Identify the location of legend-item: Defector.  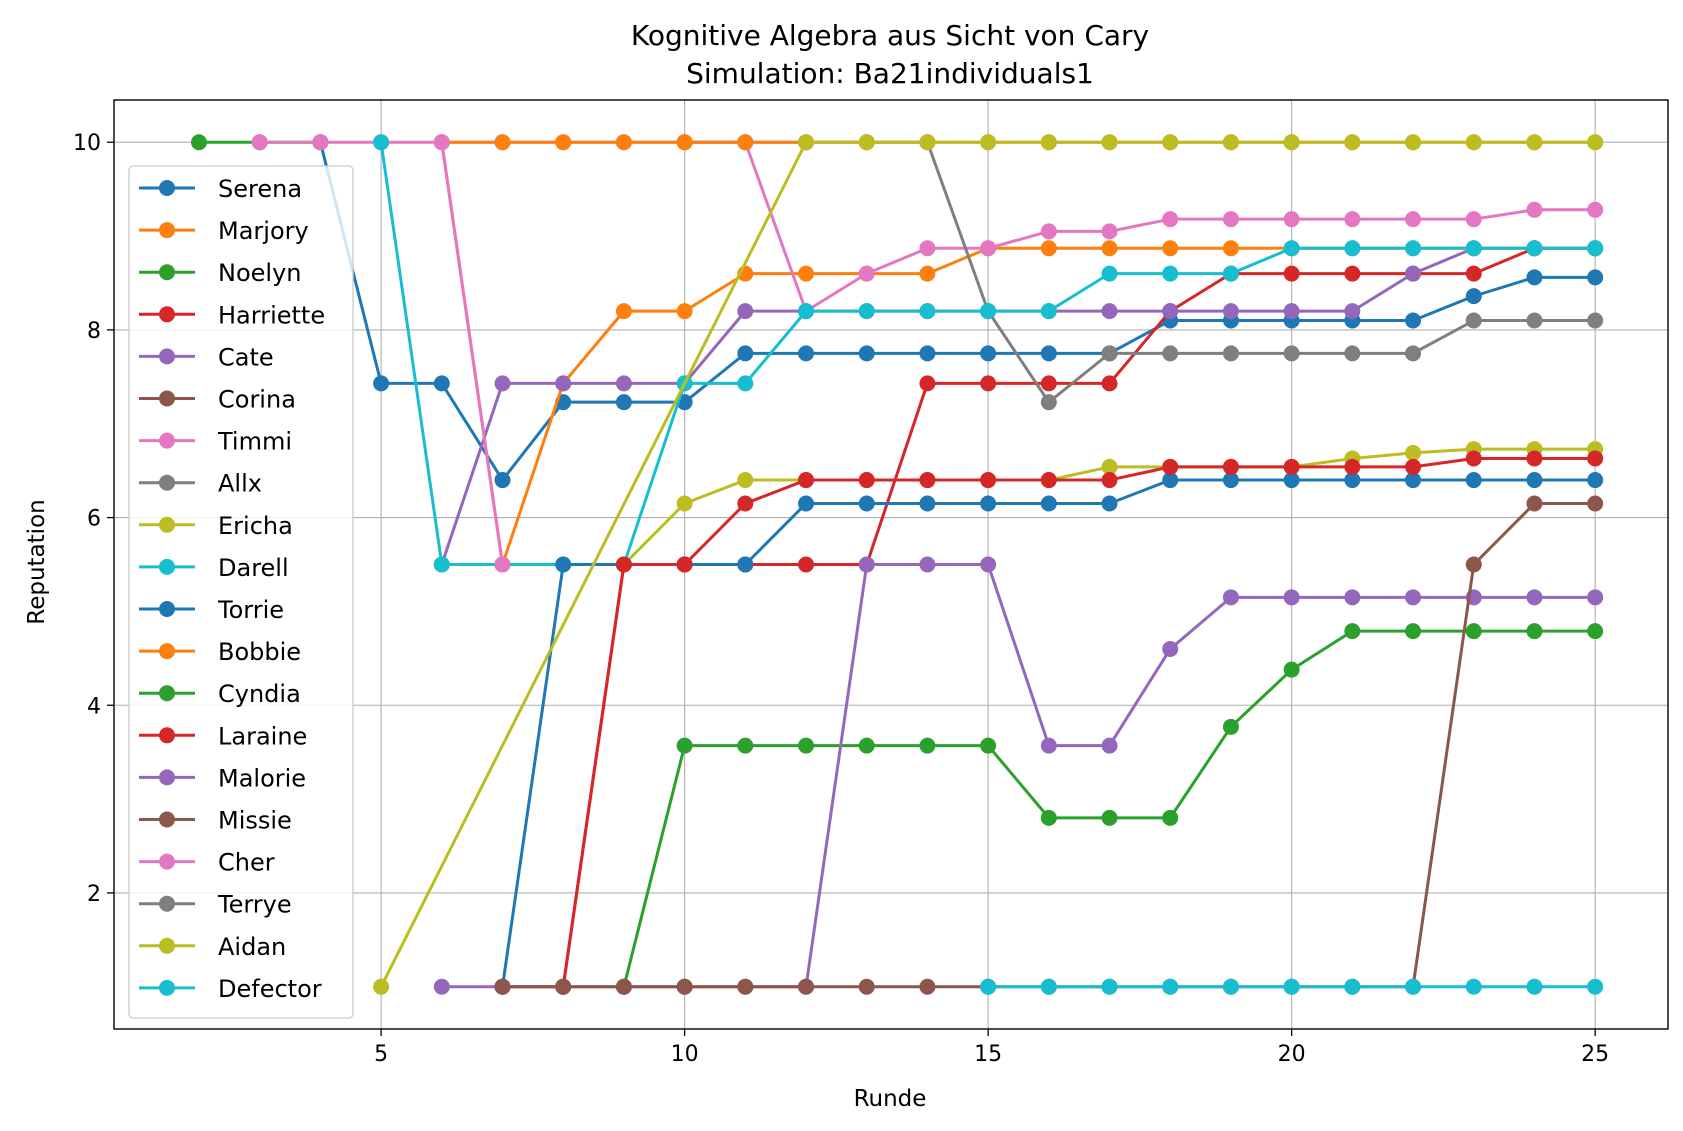
(230, 989).